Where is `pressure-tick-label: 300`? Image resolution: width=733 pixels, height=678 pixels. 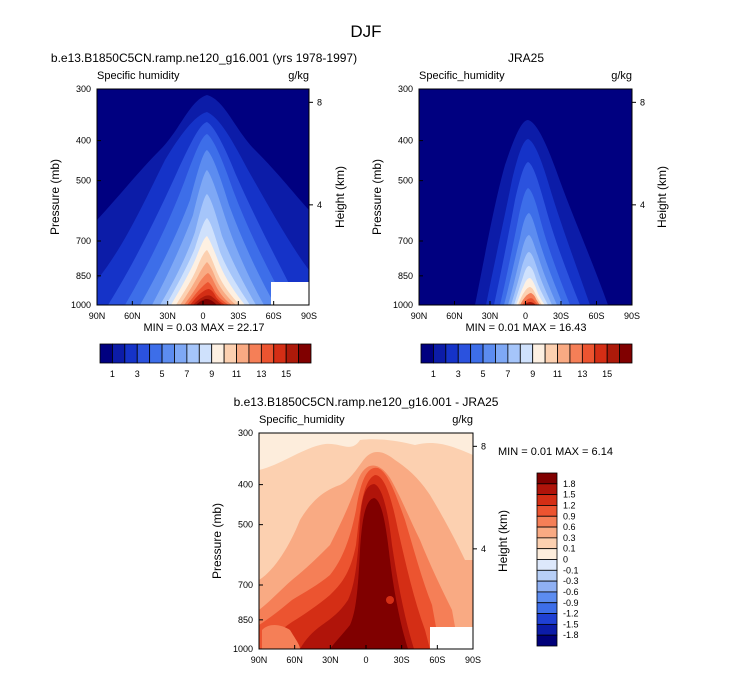
pressure-tick-label: 300 is located at coordinates (245, 433).